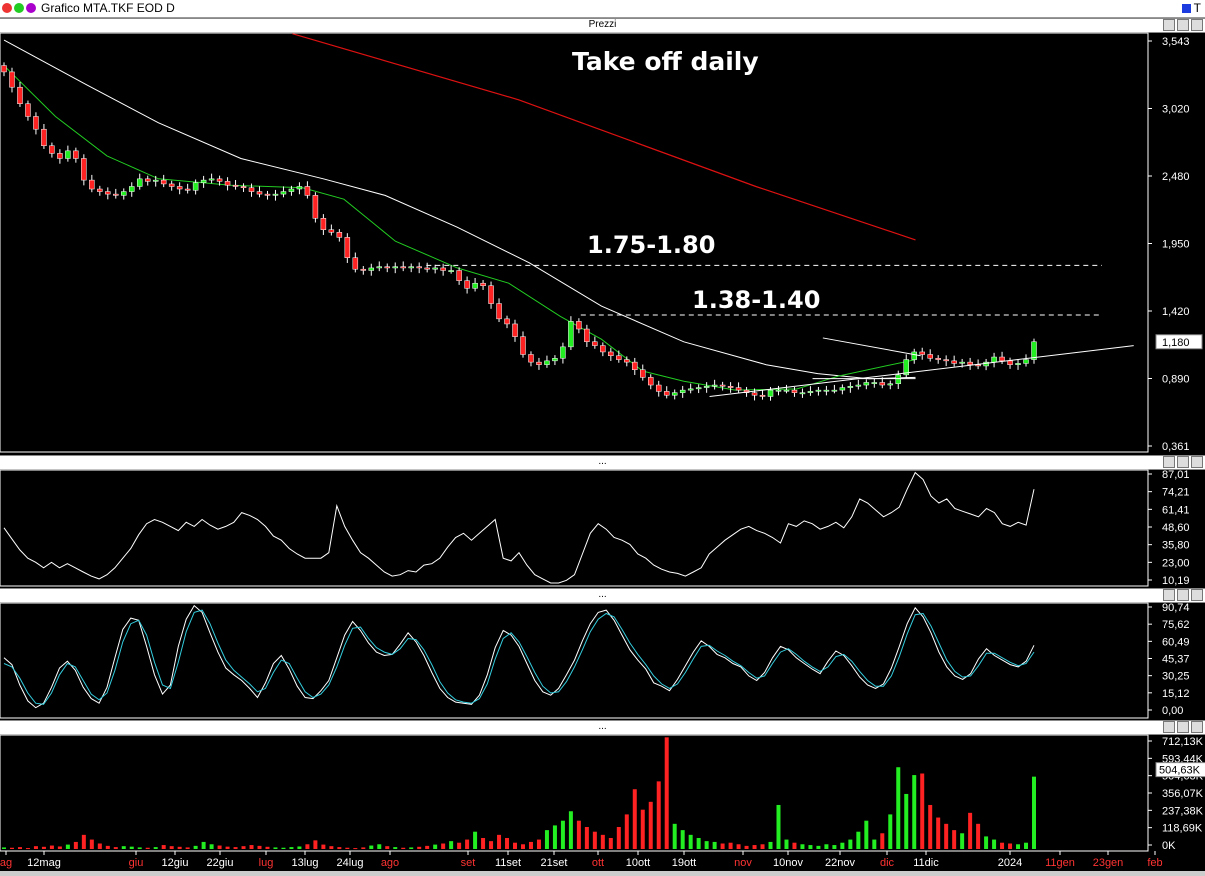  What do you see at coordinates (1176, 528) in the screenshot?
I see `rsi-axis-tick-label: 48,60` at bounding box center [1176, 528].